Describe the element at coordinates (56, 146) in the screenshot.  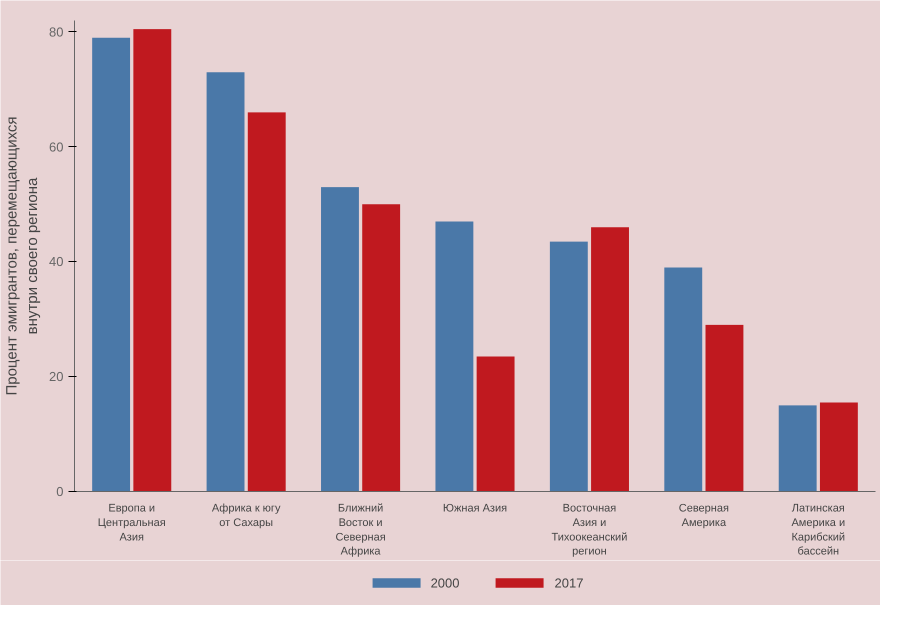
I see `y-tick-label: 60` at that location.